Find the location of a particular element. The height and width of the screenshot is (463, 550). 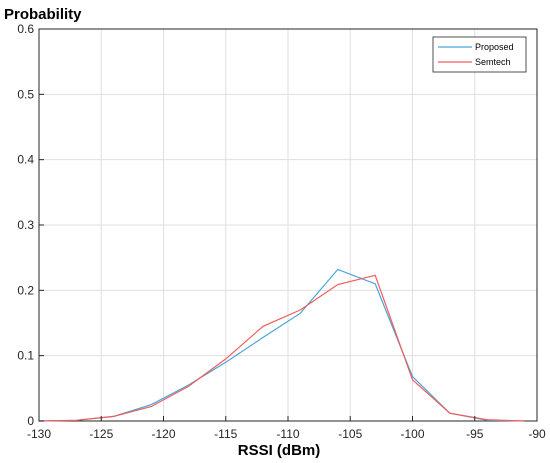

y-tick-label: 0 is located at coordinates (30, 421).